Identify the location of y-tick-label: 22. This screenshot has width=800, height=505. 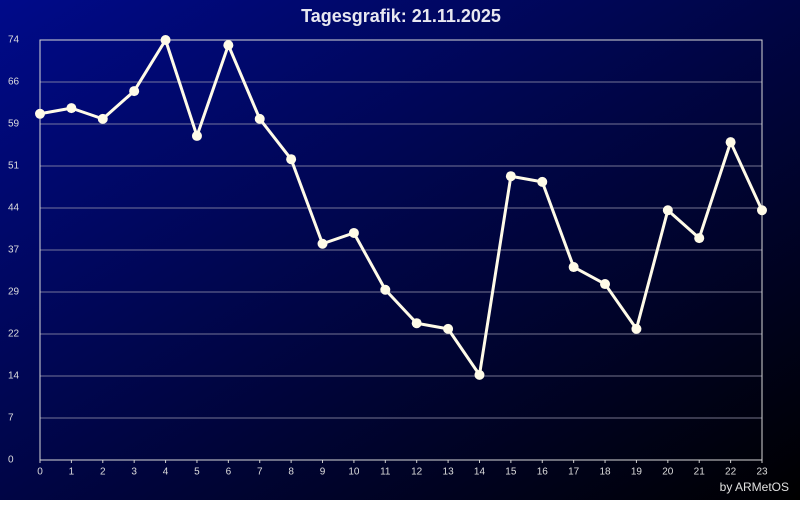
(14, 334).